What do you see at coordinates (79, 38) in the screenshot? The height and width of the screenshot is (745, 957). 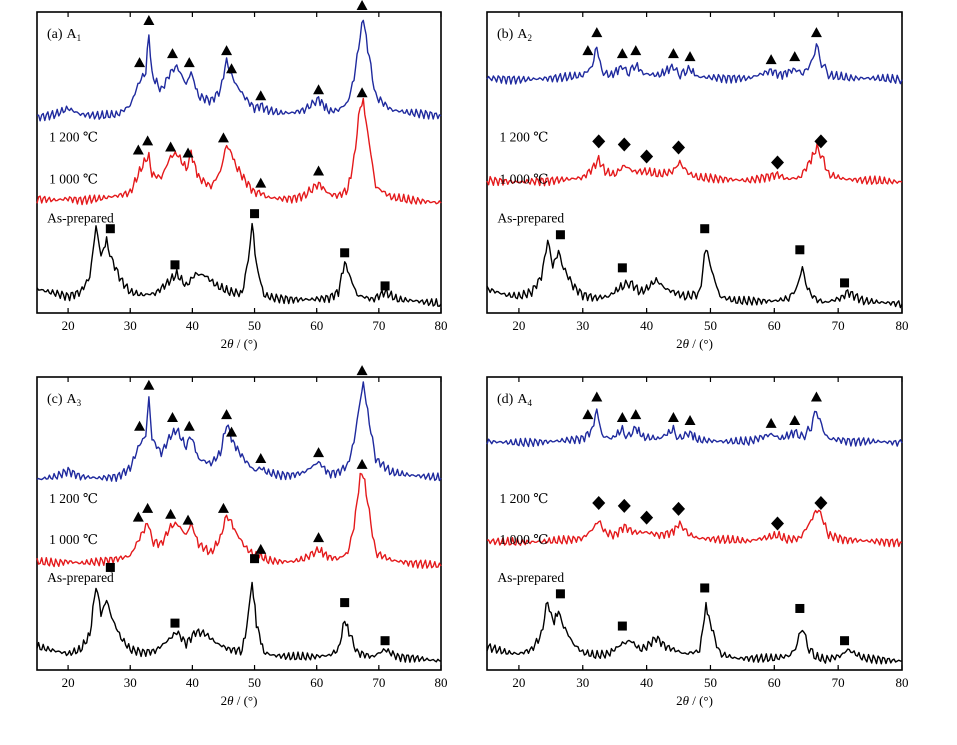 I see `sample-subscript: 1` at bounding box center [79, 38].